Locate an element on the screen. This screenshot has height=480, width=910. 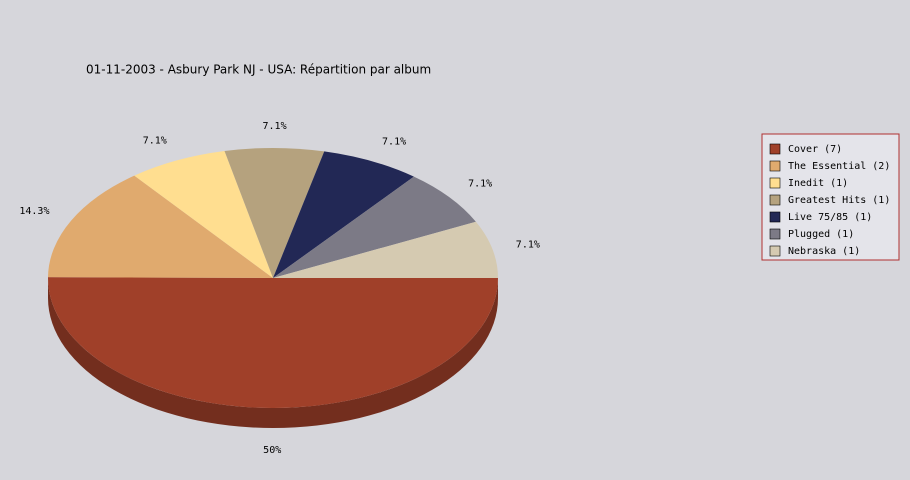
legend-label: Inedit (1) is located at coordinates (818, 183).